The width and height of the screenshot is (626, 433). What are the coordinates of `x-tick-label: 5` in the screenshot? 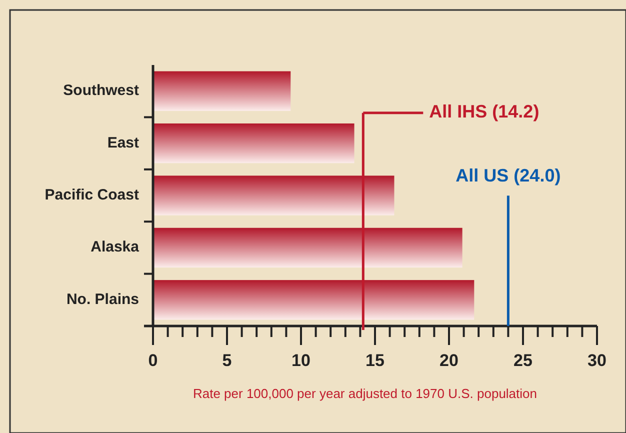 It's located at (227, 360).